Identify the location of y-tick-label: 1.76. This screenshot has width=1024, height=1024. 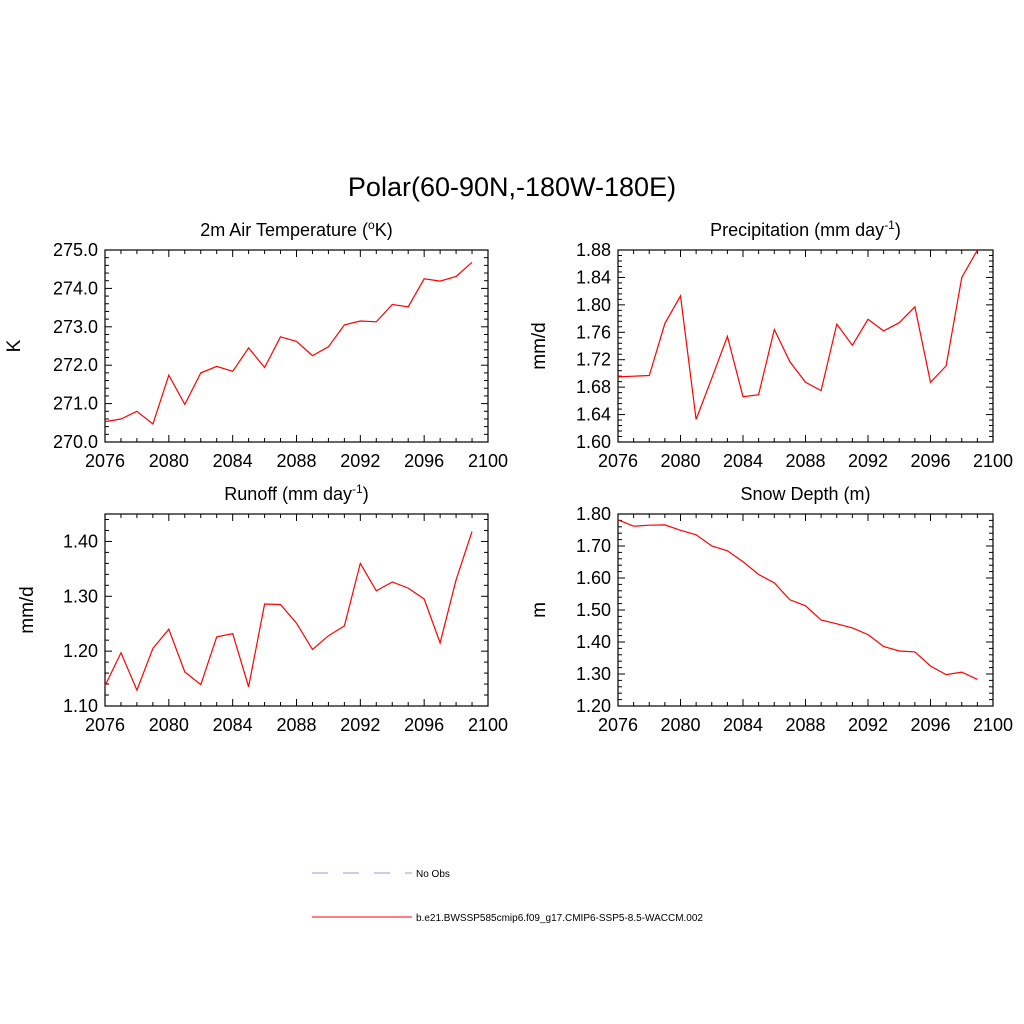
(593, 332).